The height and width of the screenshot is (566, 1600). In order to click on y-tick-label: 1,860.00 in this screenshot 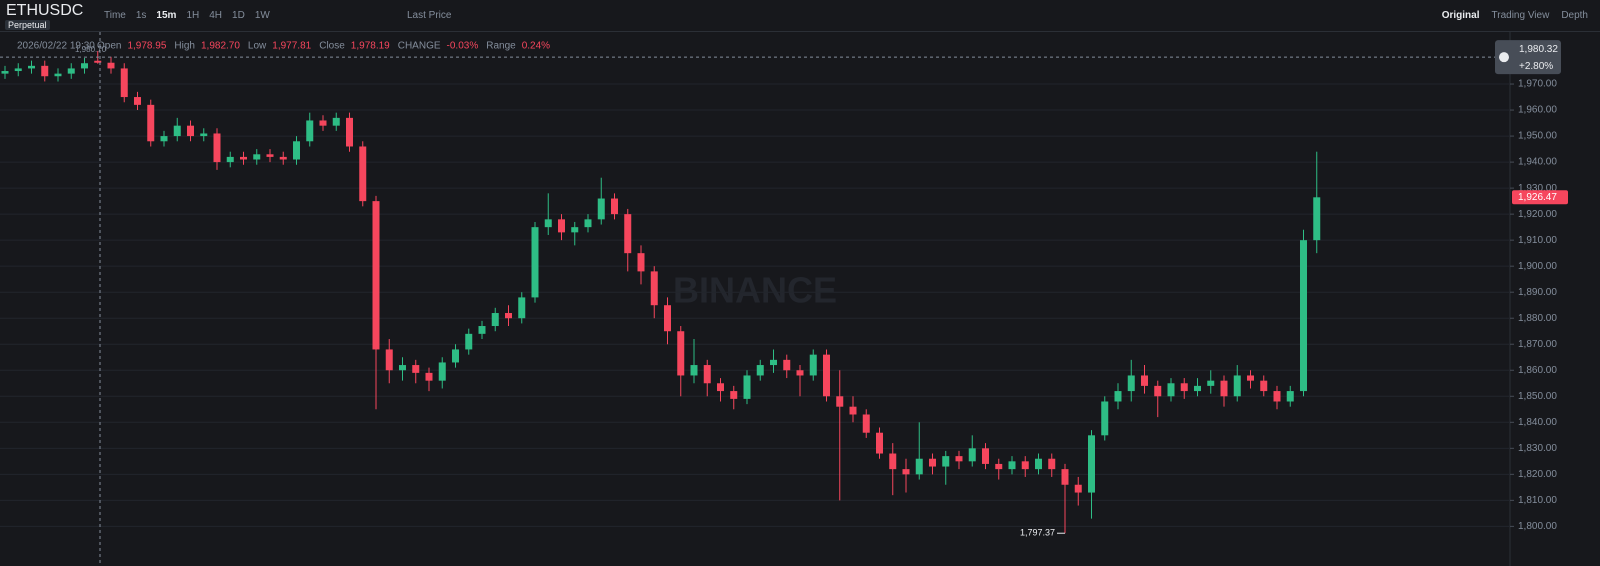, I will do `click(1537, 370)`.